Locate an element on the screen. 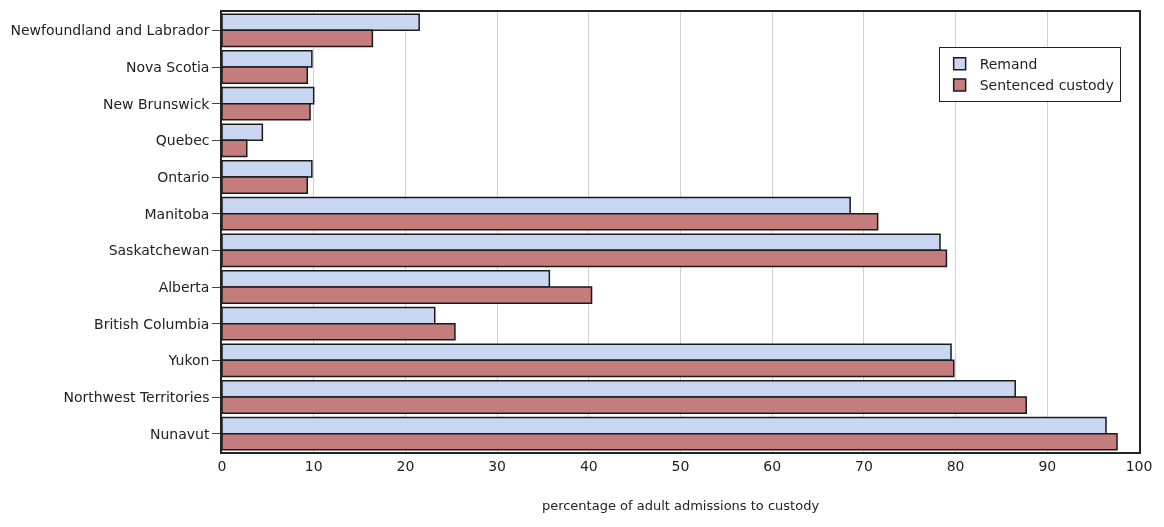  y-tick-label: Alberta is located at coordinates (184, 286).